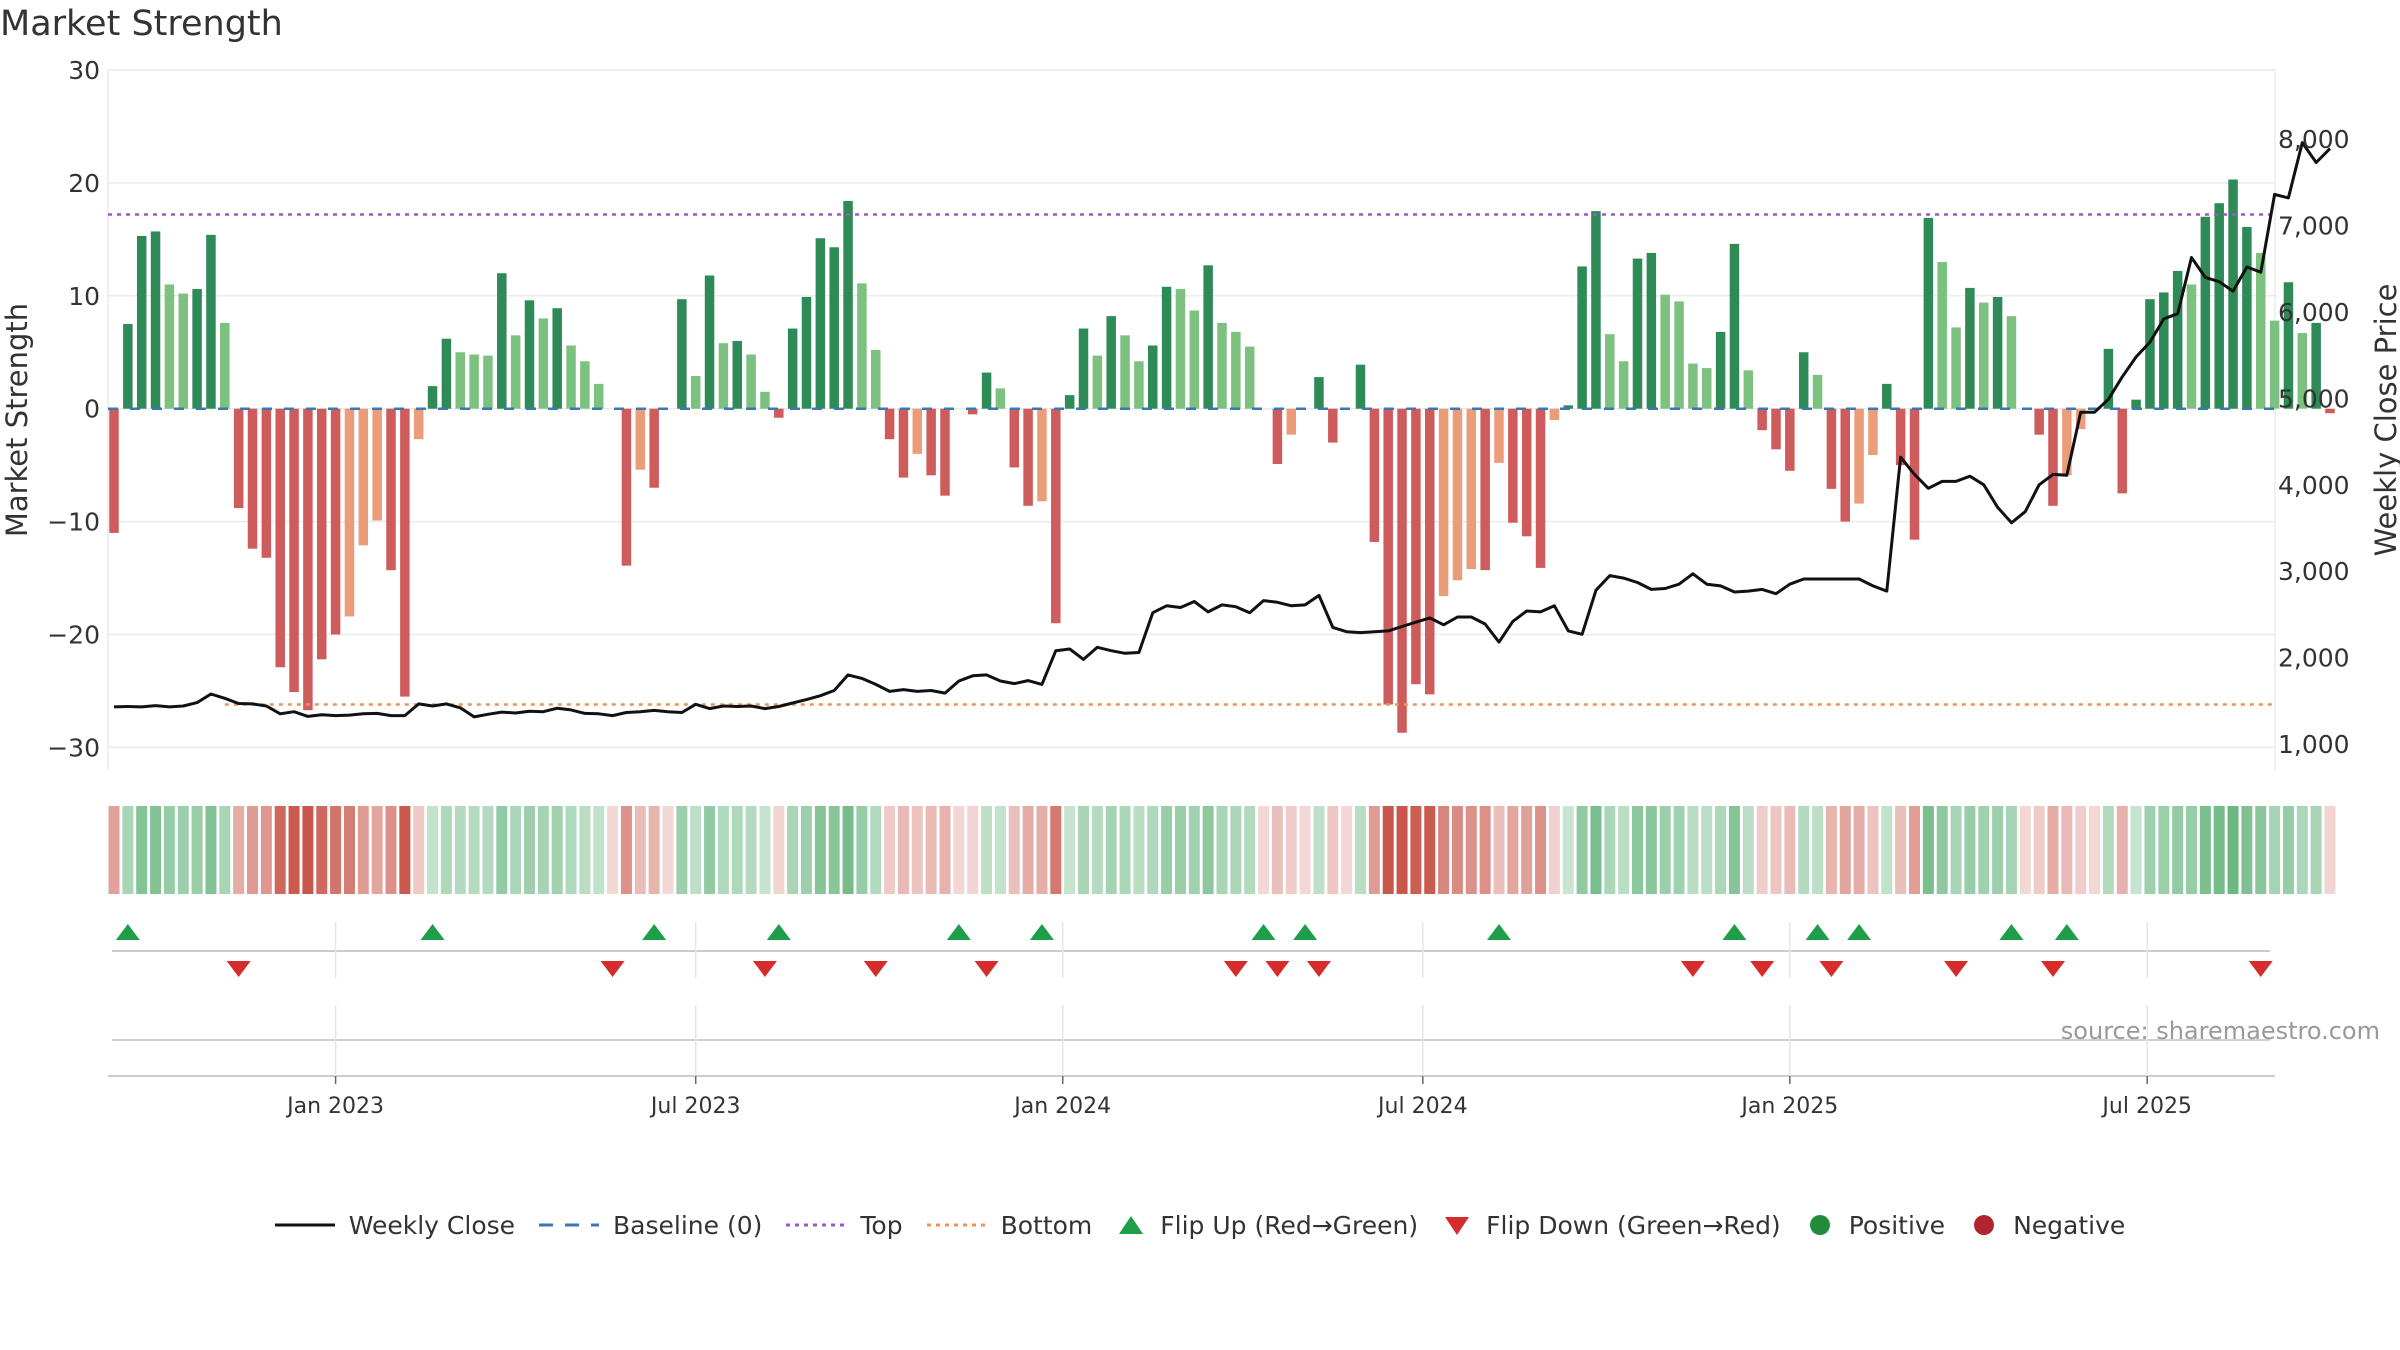  Describe the element at coordinates (334, 1106) in the screenshot. I see `x-tick-label: Jan 2023` at that location.